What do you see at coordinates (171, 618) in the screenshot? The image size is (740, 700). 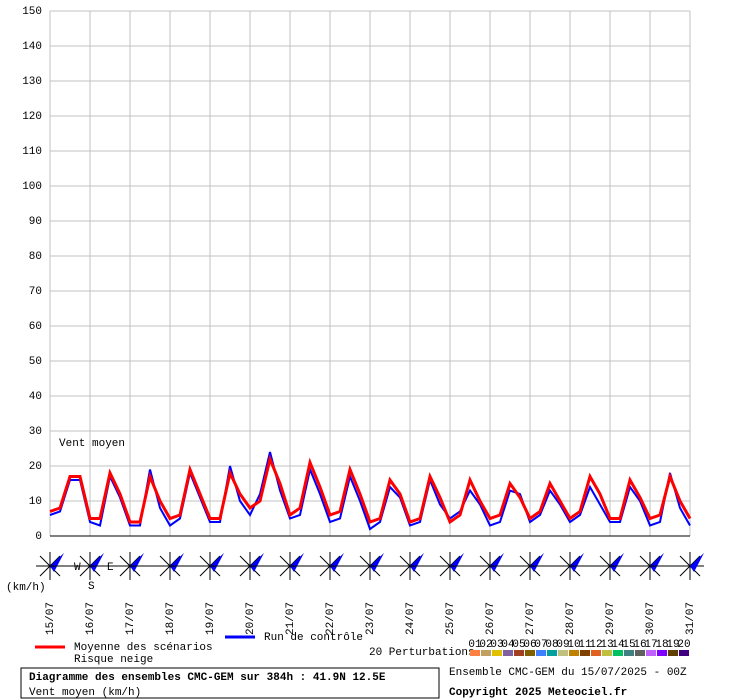 I see `x-tick-label: 18/07` at bounding box center [171, 618].